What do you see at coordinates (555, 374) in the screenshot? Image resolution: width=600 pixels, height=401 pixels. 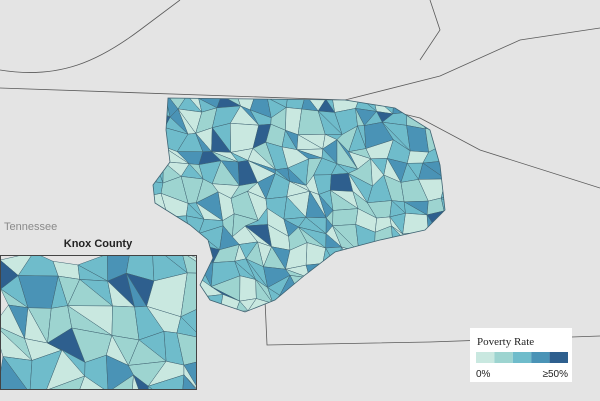 I see `legend-max: ≥50%` at bounding box center [555, 374].